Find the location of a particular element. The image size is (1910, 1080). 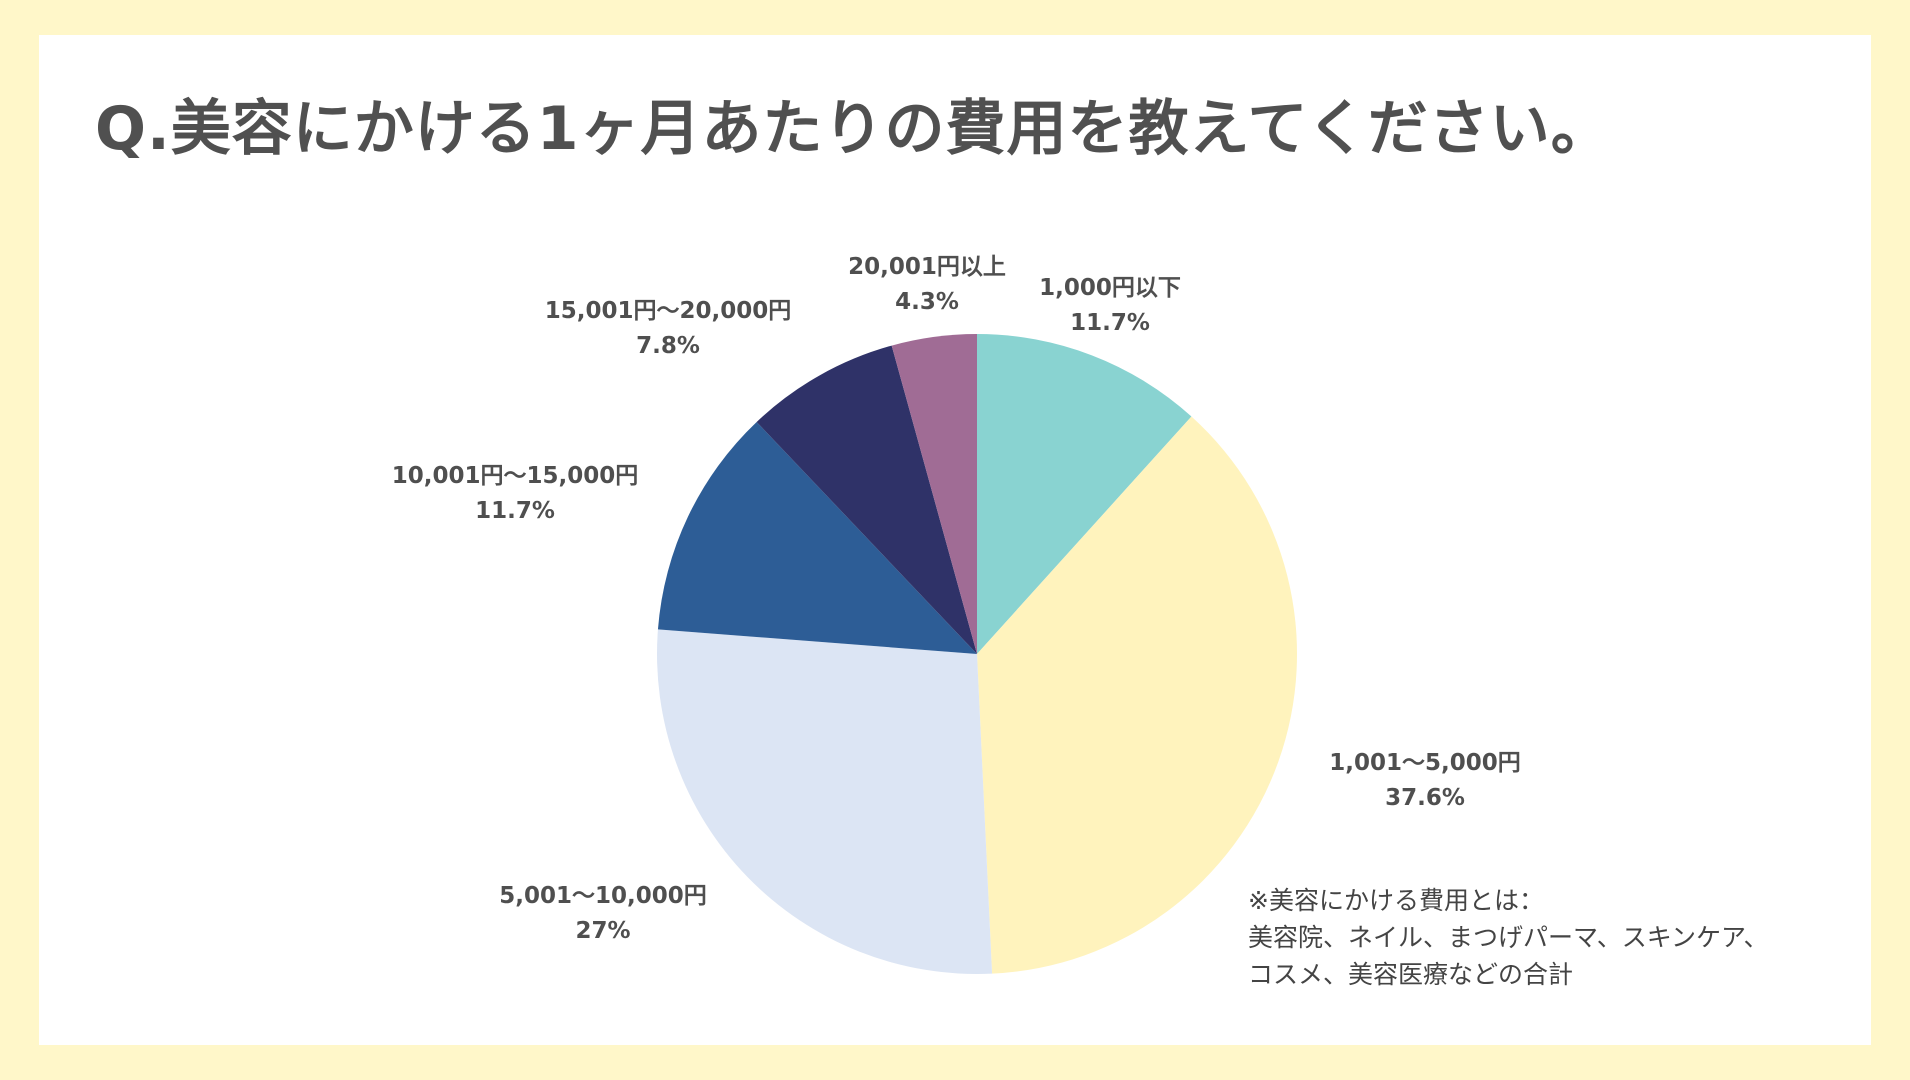

footnote-line-3: コスメ、美容医療などの合計 is located at coordinates (1411, 974).